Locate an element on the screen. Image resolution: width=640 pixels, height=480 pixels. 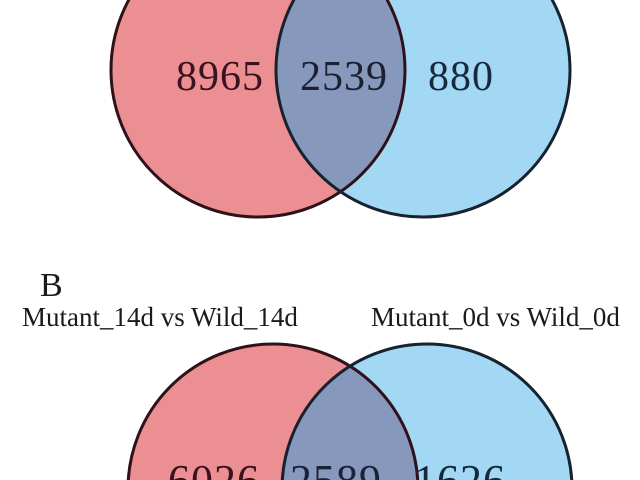
venn-a-overlap-region is located at coordinates (340, 108).